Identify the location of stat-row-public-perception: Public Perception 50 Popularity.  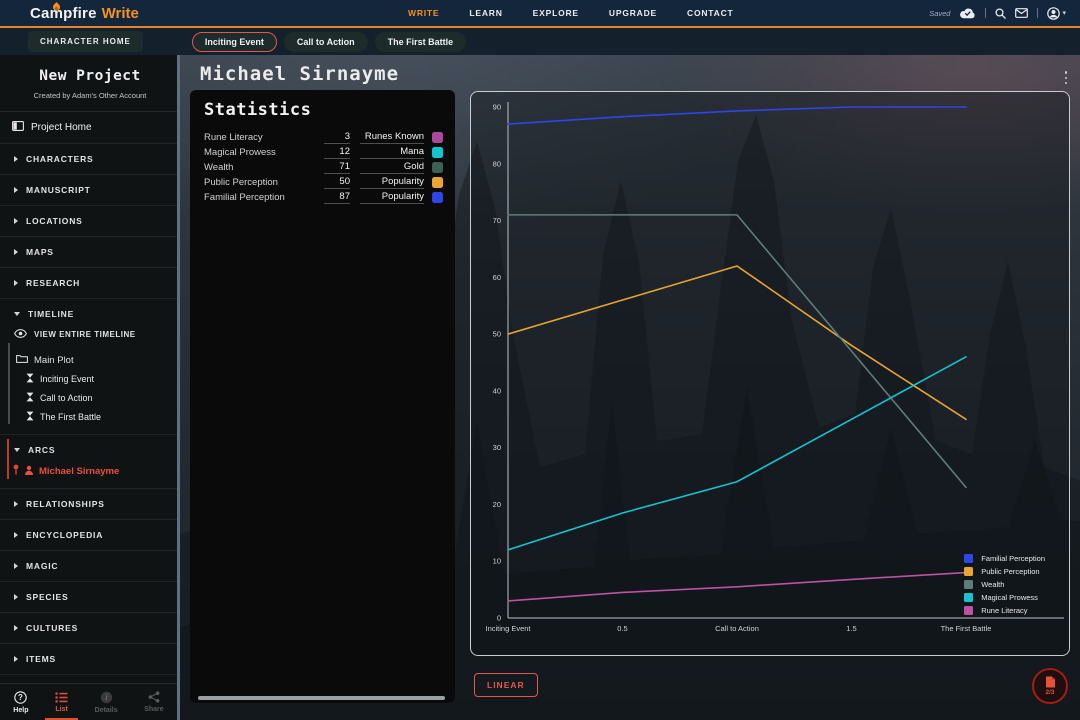
(322, 182).